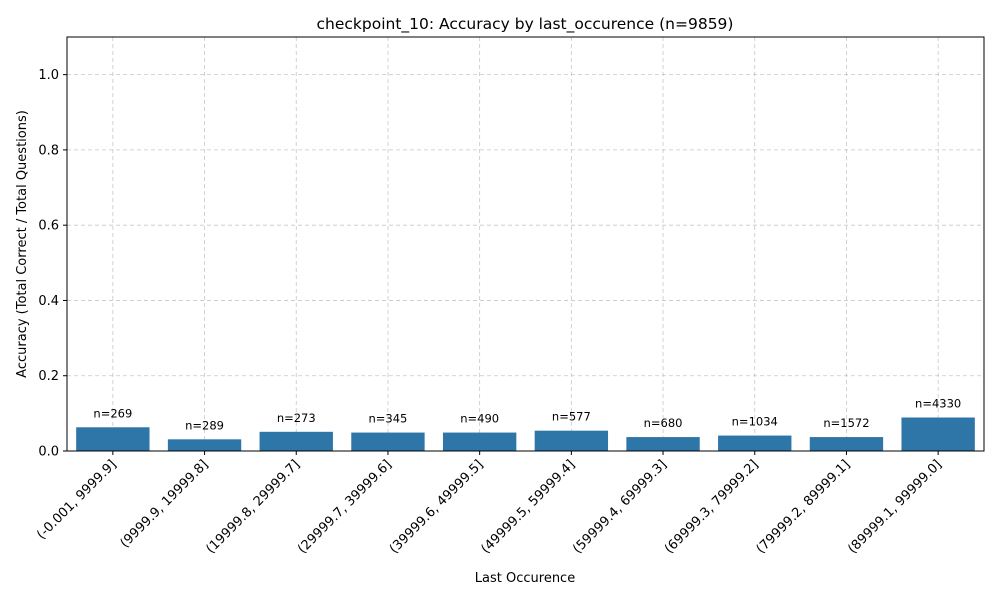 The width and height of the screenshot is (1000, 600). Describe the element at coordinates (76, 499) in the screenshot. I see `x-tick-label: (-0.001, 9999.9]` at that location.